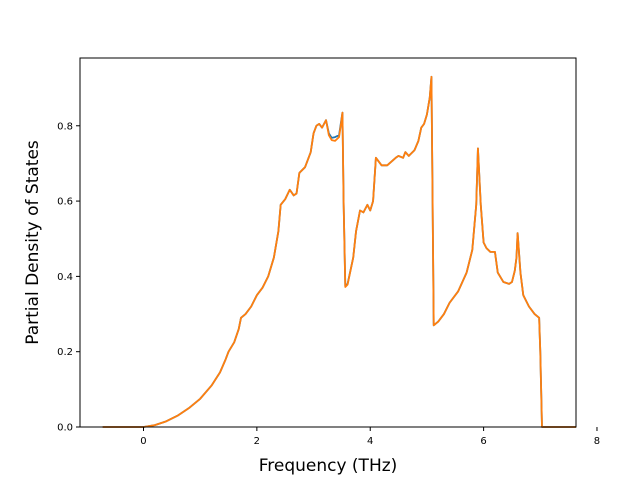 The width and height of the screenshot is (640, 480). Describe the element at coordinates (33, 242) in the screenshot. I see `y-axis-label: Partial Density of States` at that location.